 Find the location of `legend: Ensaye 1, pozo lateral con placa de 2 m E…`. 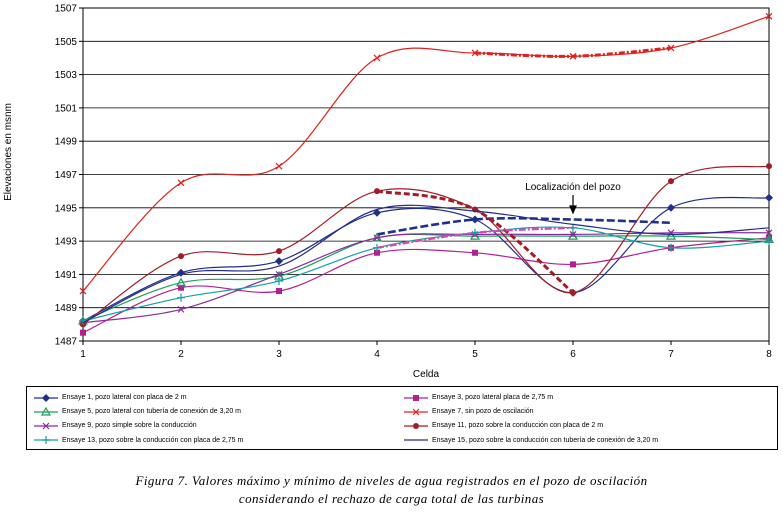

legend: Ensaye 1, pozo lateral con placa de 2 m E… is located at coordinates (402, 418).